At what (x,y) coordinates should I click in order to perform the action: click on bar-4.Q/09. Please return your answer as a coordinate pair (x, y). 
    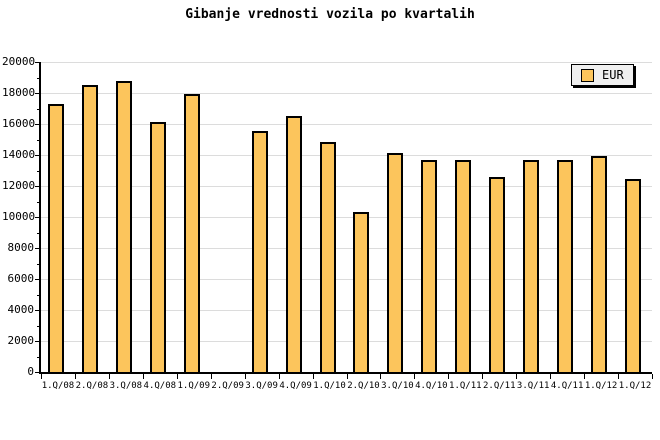
    Looking at the image, I should click on (294, 244).